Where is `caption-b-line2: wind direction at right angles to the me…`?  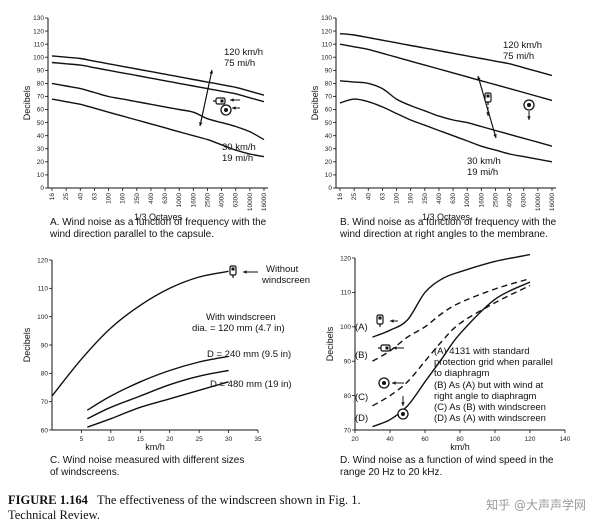 caption-b-line2: wind direction at right angles to the me… is located at coordinates (444, 234).